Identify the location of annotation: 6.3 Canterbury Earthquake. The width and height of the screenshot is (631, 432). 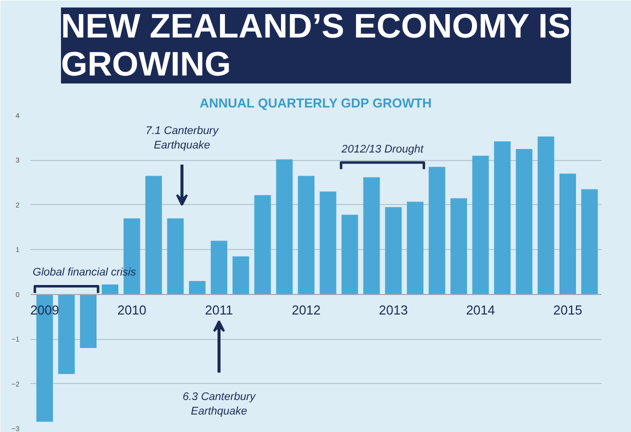
(219, 404).